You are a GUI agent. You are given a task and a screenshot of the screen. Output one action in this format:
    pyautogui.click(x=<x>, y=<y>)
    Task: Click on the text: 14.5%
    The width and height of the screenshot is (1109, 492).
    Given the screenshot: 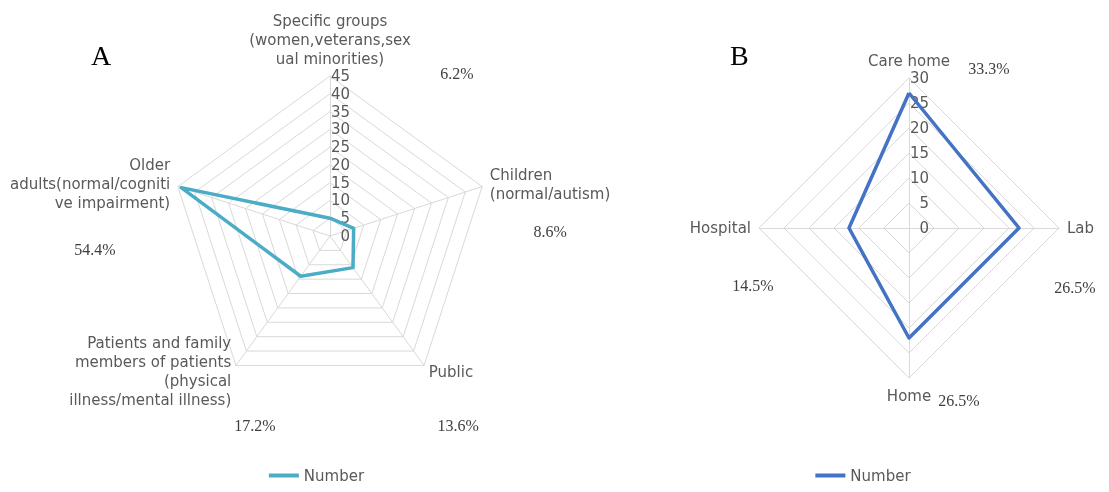 What is the action you would take?
    pyautogui.click(x=753, y=285)
    